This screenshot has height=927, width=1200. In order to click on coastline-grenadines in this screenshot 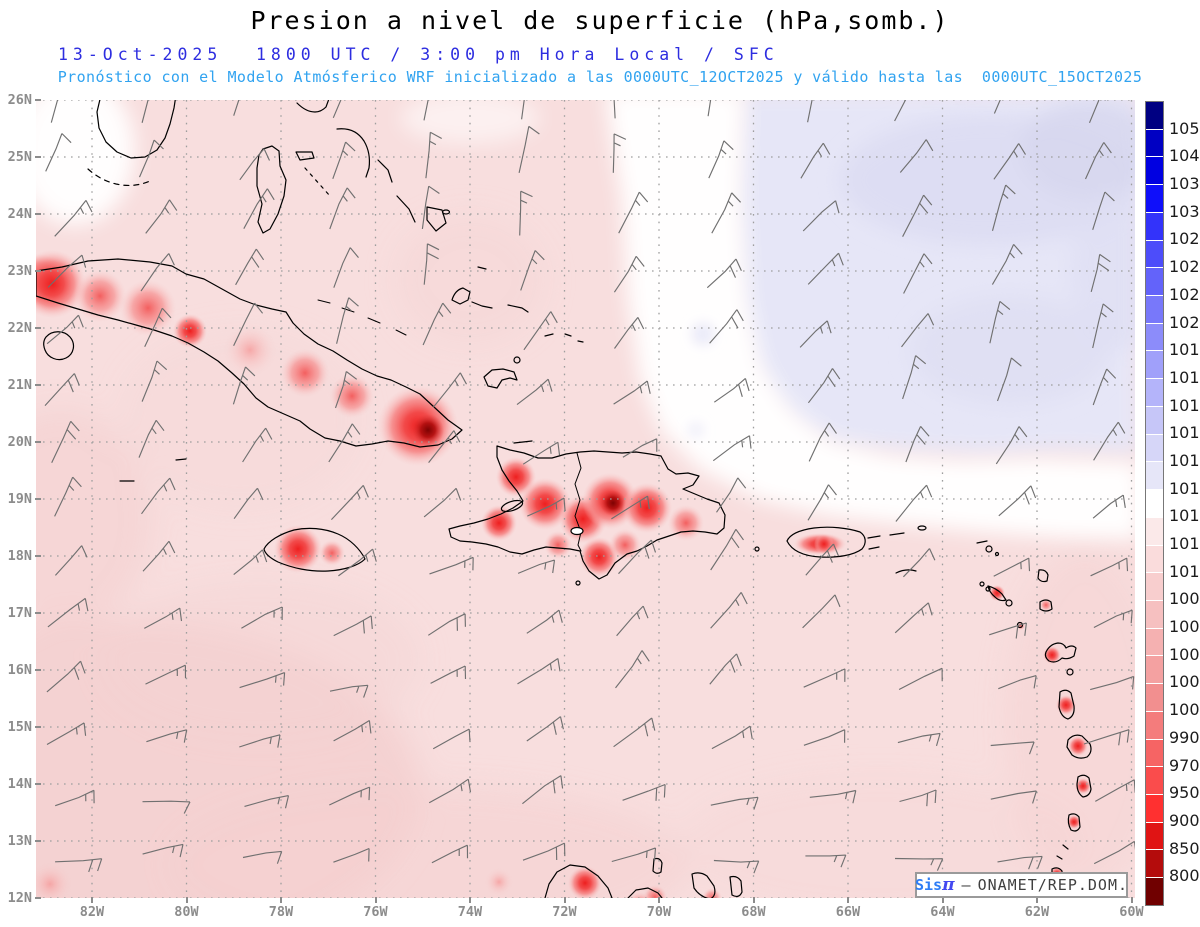, I will do `click(1062, 852)`.